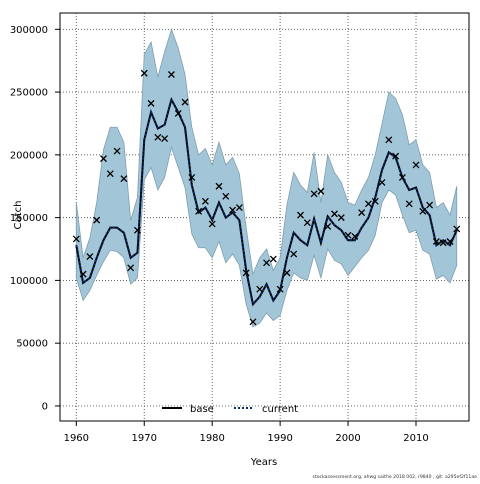 The height and width of the screenshot is (484, 480). I want to click on y-tick-label: 300000, so click(29, 30).